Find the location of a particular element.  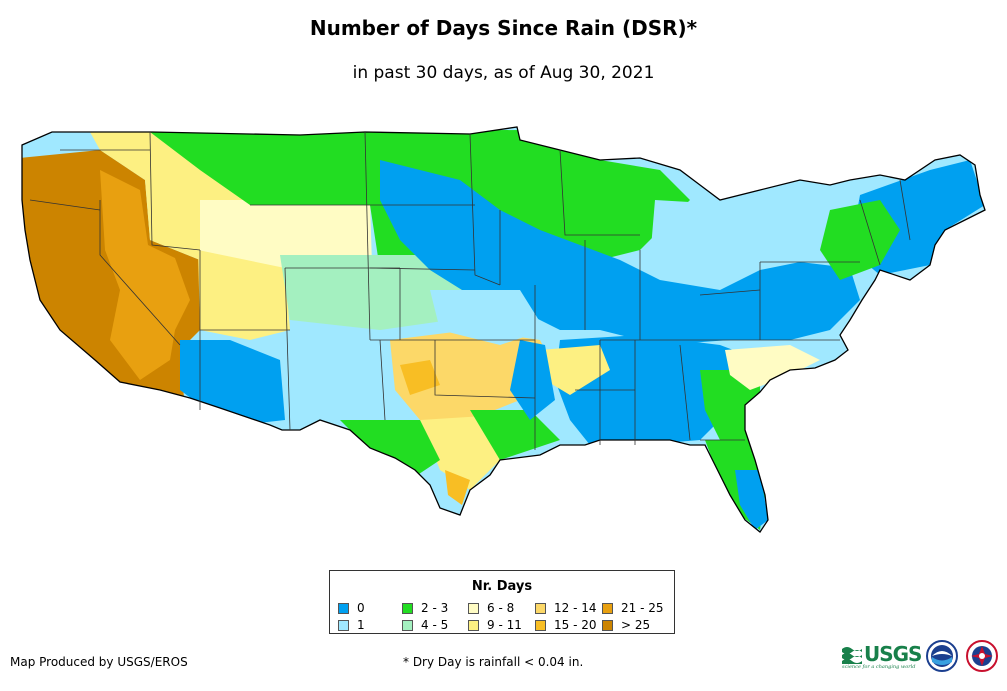

usgs-wave-icon is located at coordinates (852, 655).